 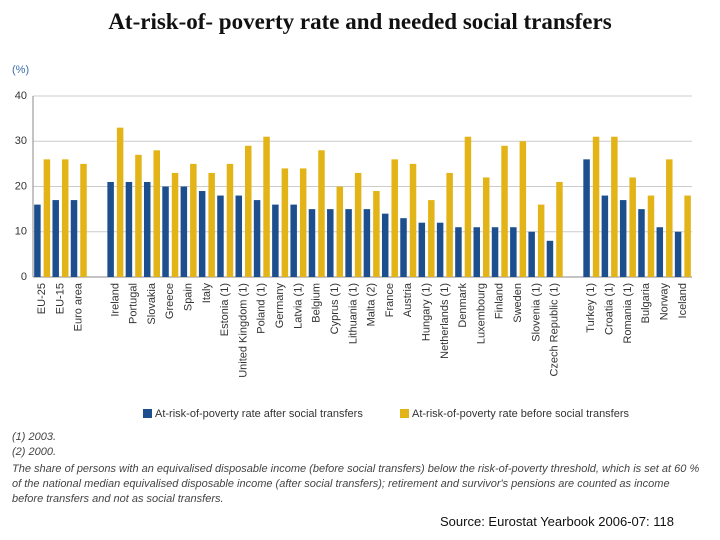 What do you see at coordinates (610, 309) in the screenshot?
I see `x-tick-label: Croatia (1)` at bounding box center [610, 309].